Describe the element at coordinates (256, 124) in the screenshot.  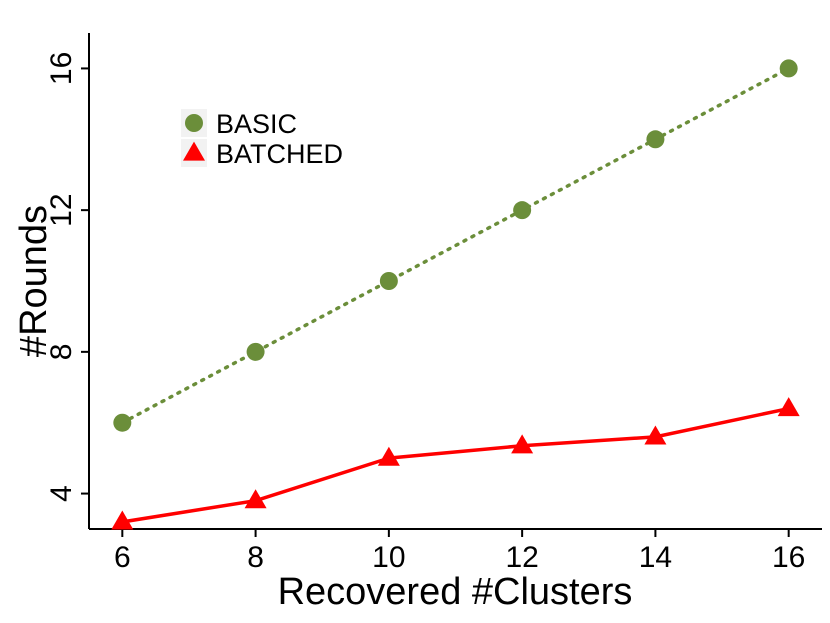
I see `legend-label-basic: BASIC` at that location.